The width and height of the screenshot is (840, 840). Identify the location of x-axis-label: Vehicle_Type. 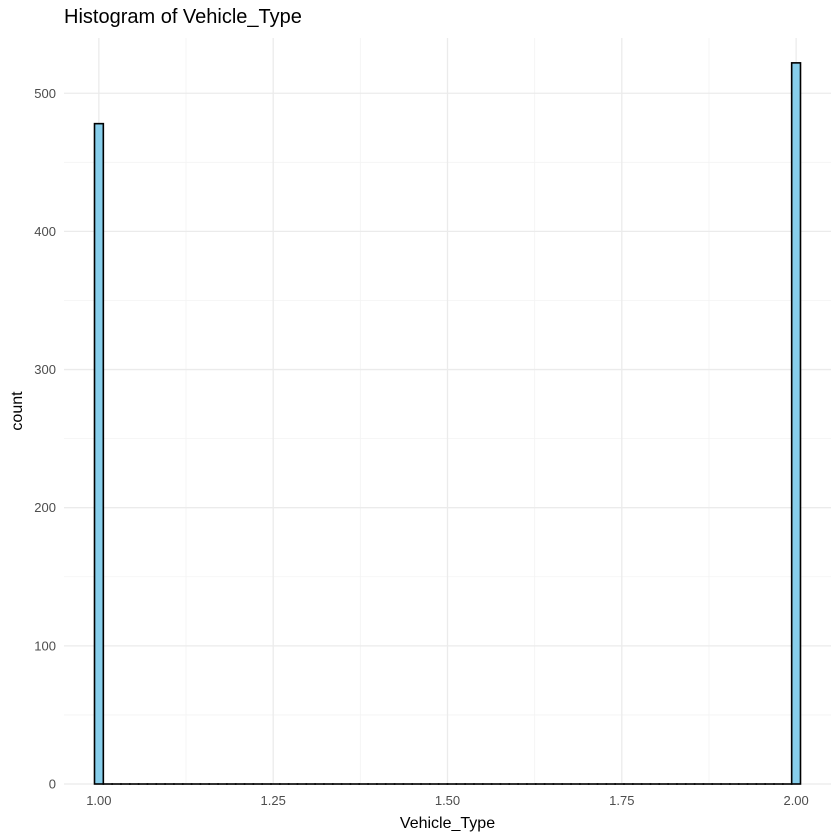
(447, 823).